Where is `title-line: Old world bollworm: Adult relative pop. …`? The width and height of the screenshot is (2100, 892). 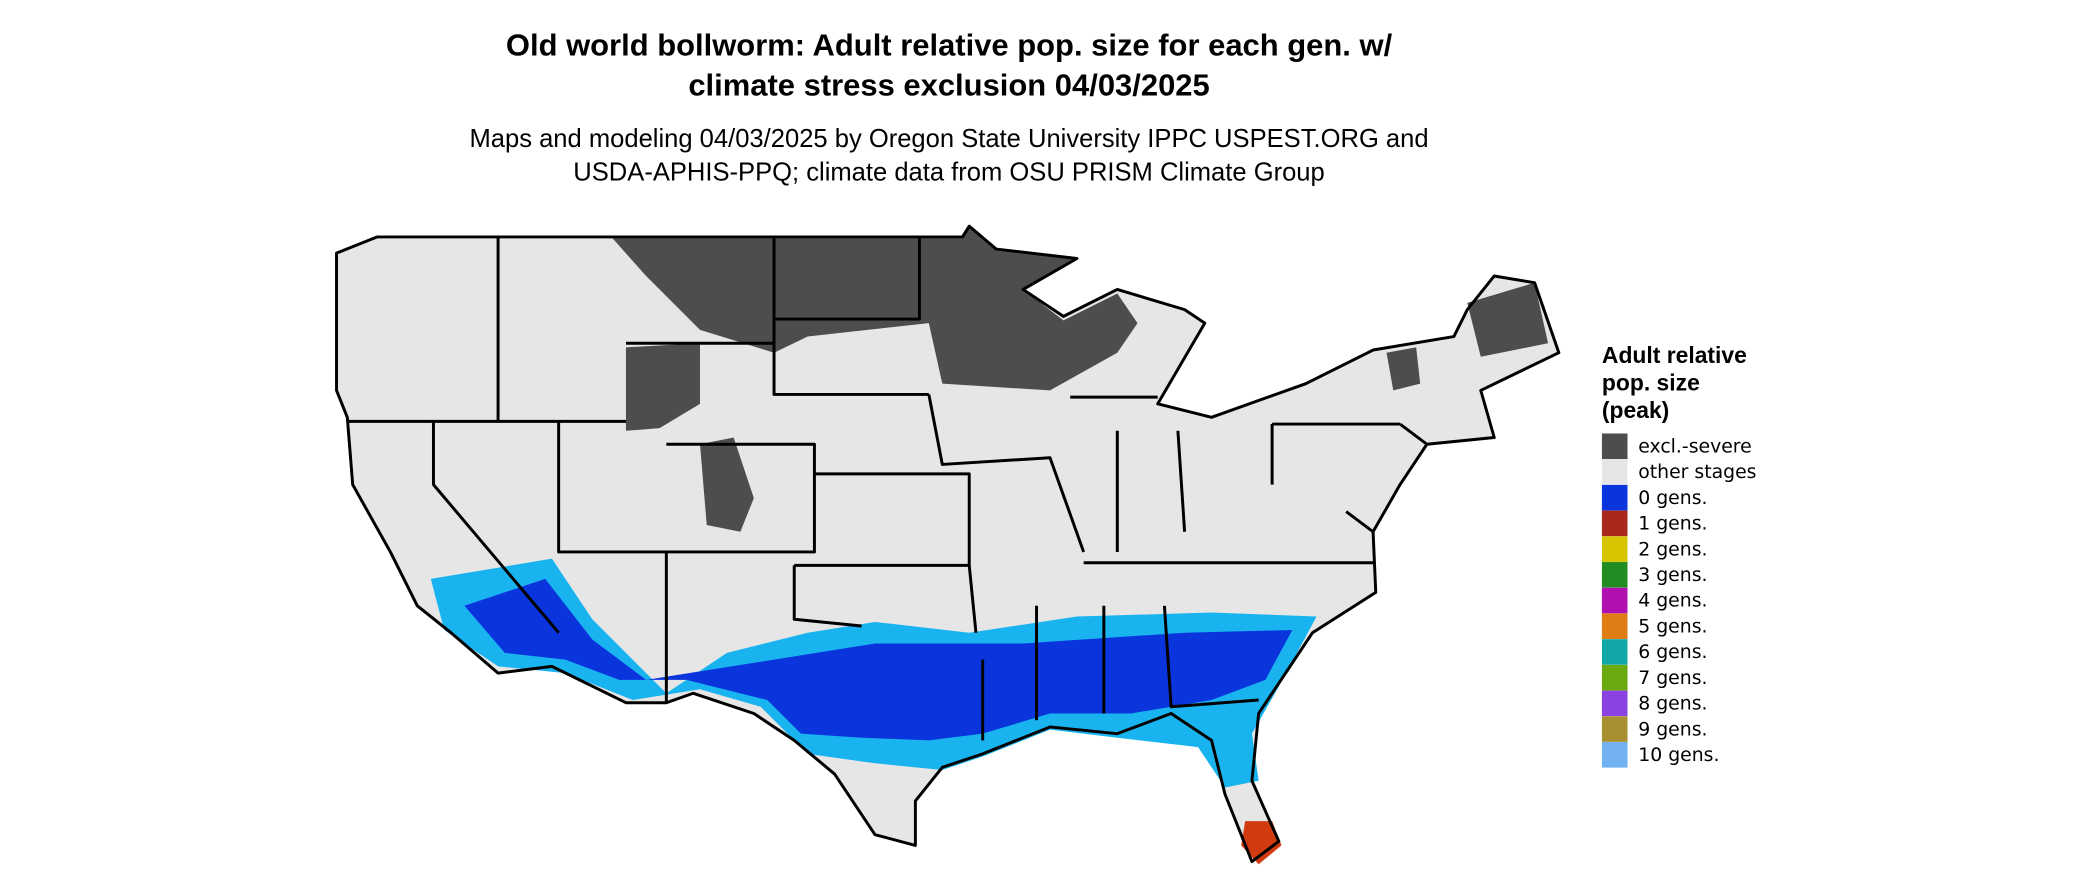
title-line: Old world bollworm: Adult relative pop. … is located at coordinates (949, 44).